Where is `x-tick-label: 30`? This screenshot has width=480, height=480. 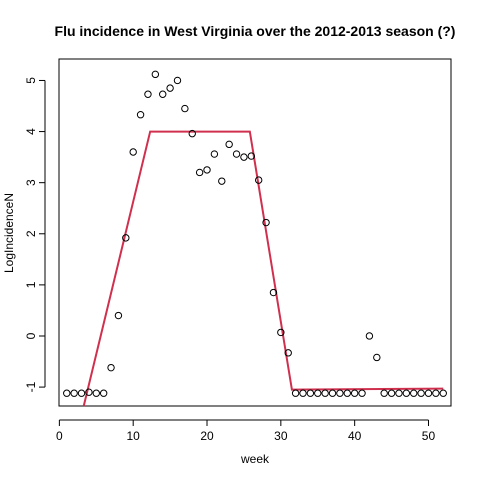
x-tick-label: 30 is located at coordinates (281, 436).